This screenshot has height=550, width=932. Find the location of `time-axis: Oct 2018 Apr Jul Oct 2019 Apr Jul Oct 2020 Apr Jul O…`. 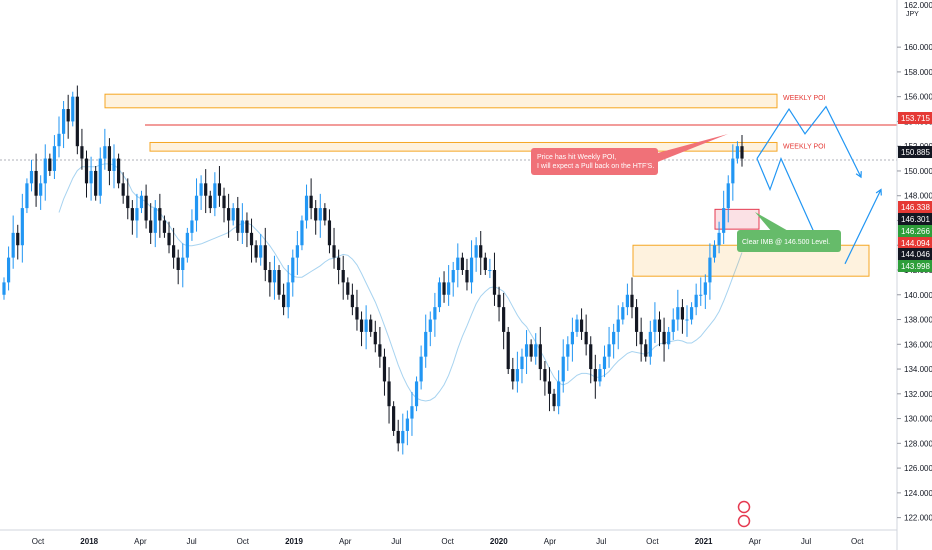

time-axis: Oct 2018 Apr Jul Oct 2019 Apr Jul Oct 2020 Apr Jul O… is located at coordinates (448, 537).